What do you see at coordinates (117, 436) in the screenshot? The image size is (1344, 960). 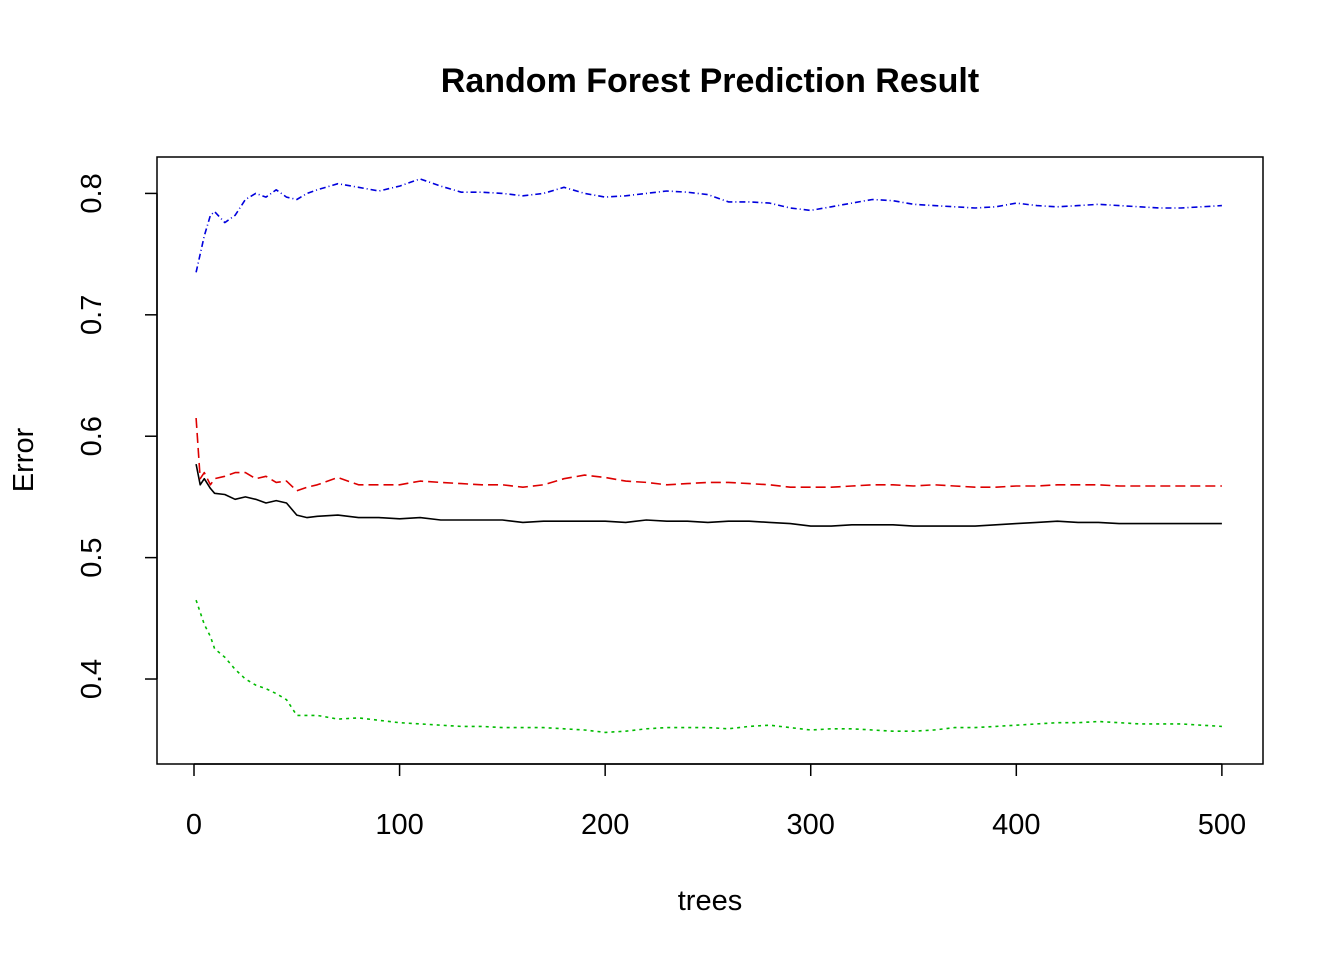 I see `y-axis: 0.4 0.5 0.6 0.7 0.8` at bounding box center [117, 436].